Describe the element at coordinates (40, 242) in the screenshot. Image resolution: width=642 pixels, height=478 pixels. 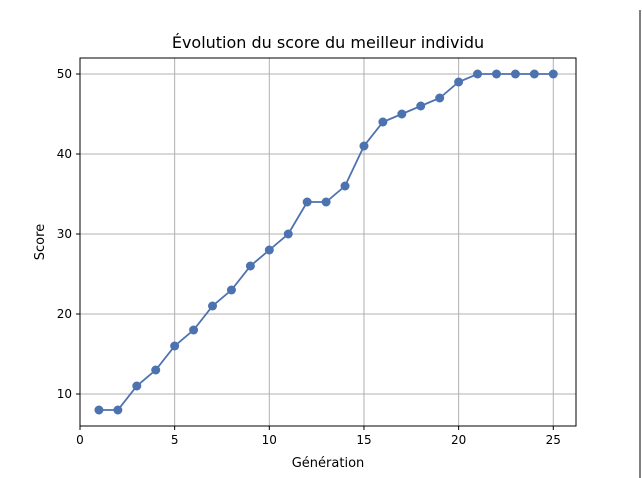
I see `y-axis-label: Score` at that location.